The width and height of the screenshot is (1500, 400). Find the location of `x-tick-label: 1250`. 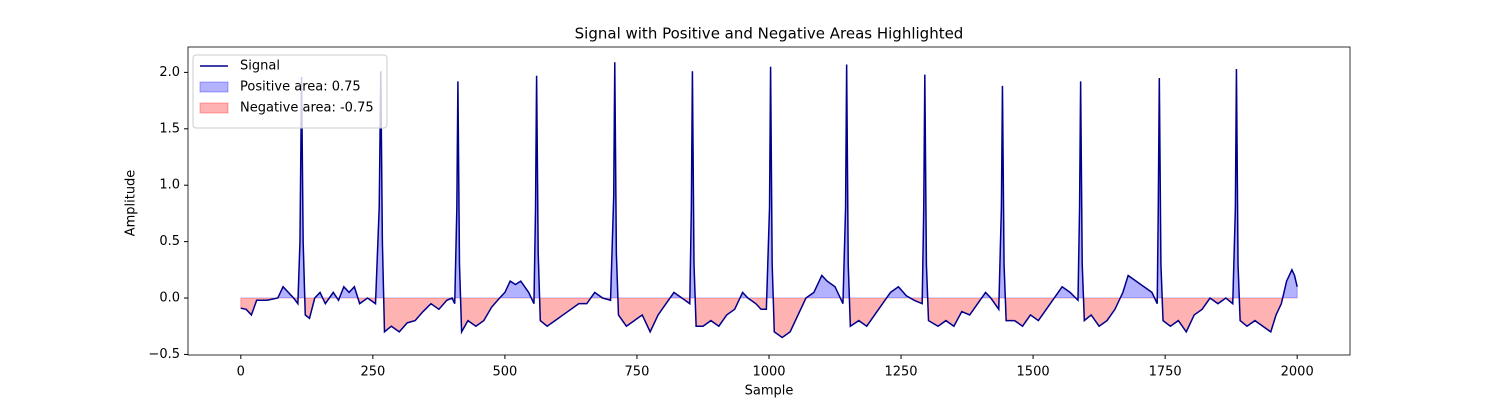

x-tick-label: 1250 is located at coordinates (900, 372).